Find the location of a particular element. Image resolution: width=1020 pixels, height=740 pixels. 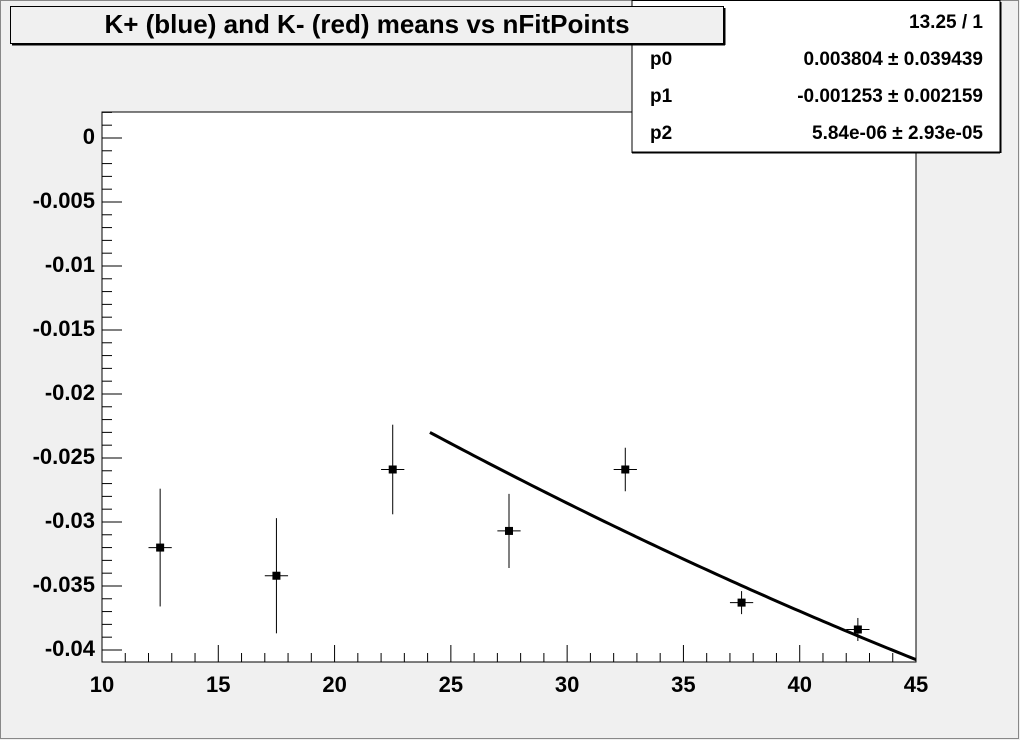

stat-value: 13.25 / 1 is located at coordinates (946, 22).